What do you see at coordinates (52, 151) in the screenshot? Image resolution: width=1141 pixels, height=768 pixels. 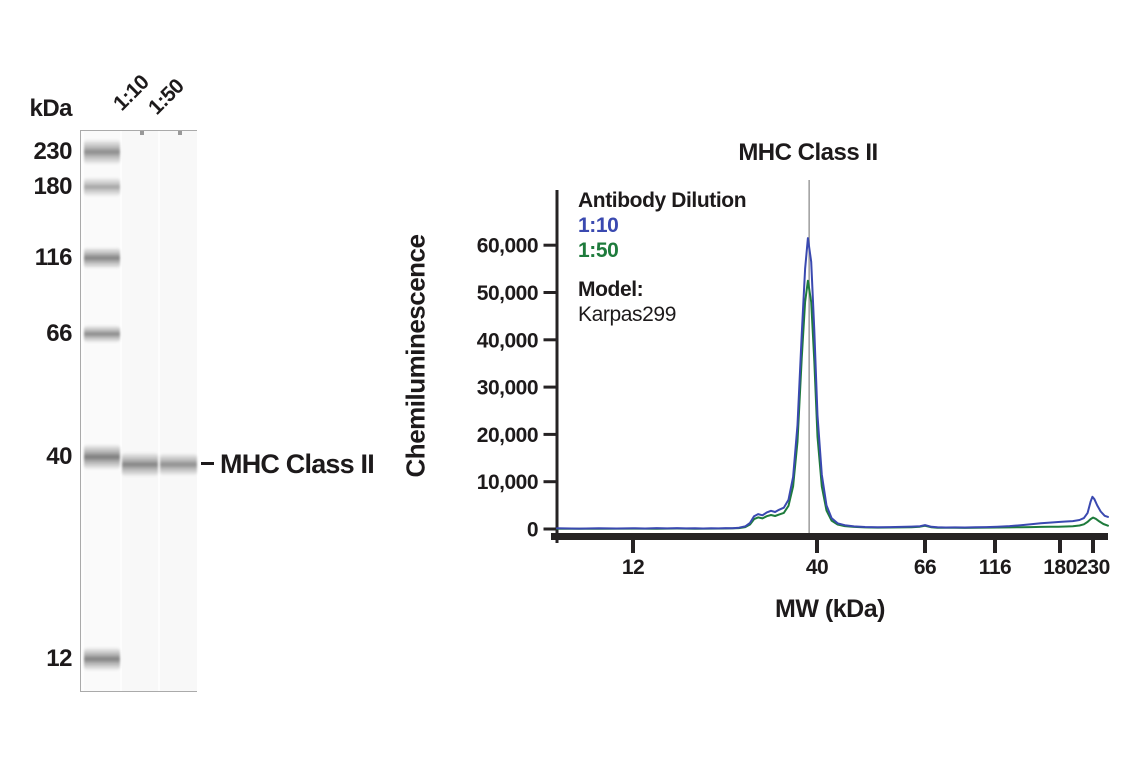 I see `mw-label-230: 230` at bounding box center [52, 151].